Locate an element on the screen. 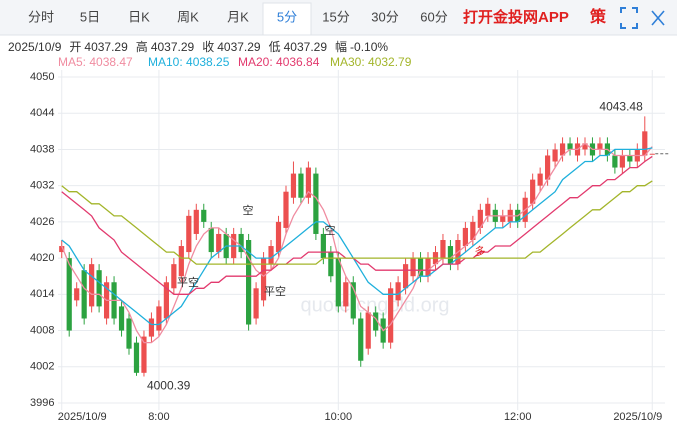 The height and width of the screenshot is (427, 677). legend-entry: MA20: 4036.84 is located at coordinates (279, 62).